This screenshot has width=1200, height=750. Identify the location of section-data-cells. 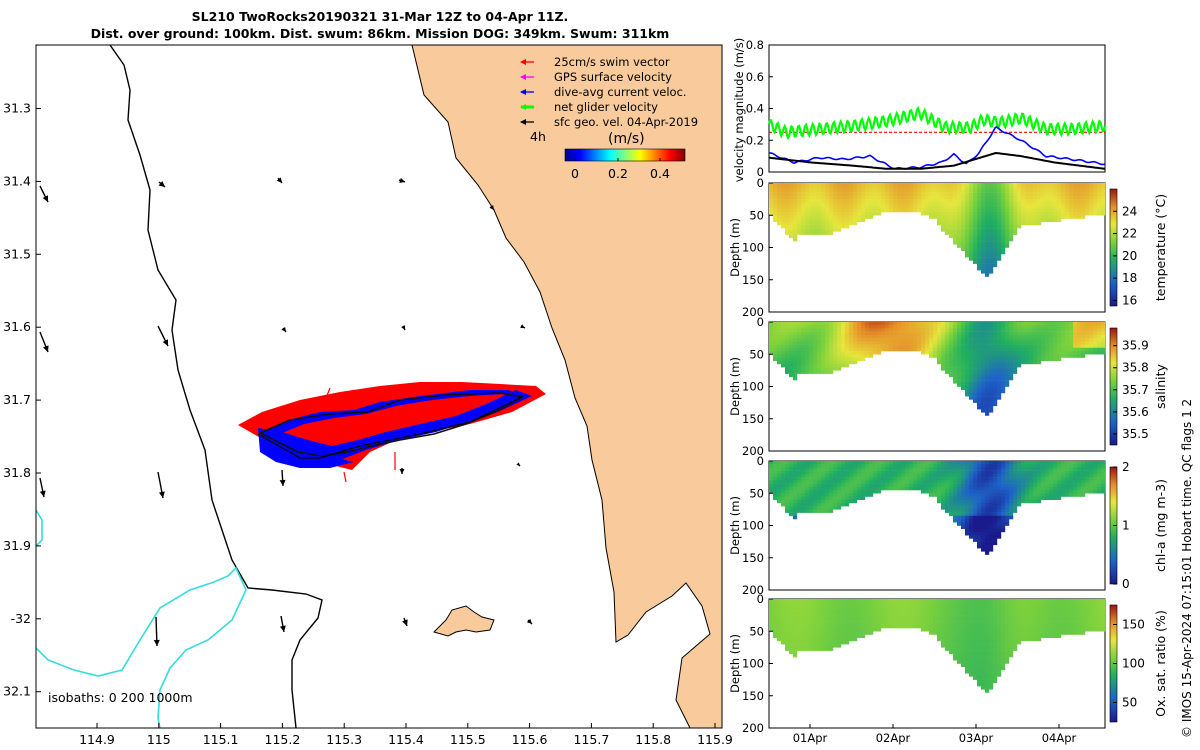
(937, 230).